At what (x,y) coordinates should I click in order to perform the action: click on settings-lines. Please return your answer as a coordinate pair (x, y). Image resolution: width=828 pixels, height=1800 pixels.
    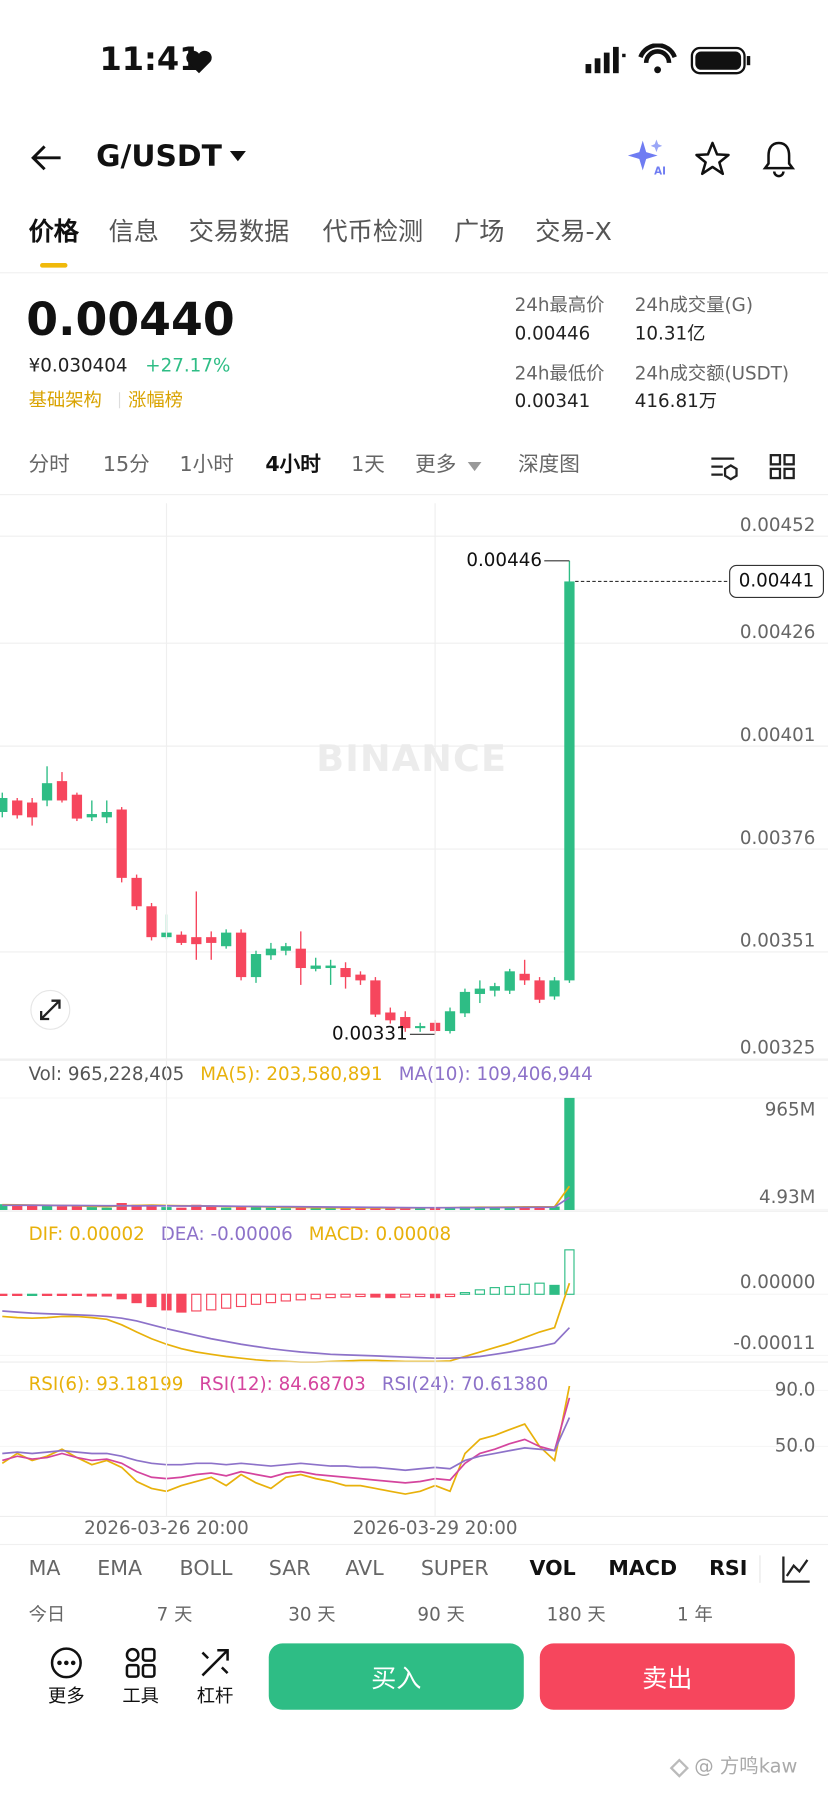
    Looking at the image, I should click on (723, 466).